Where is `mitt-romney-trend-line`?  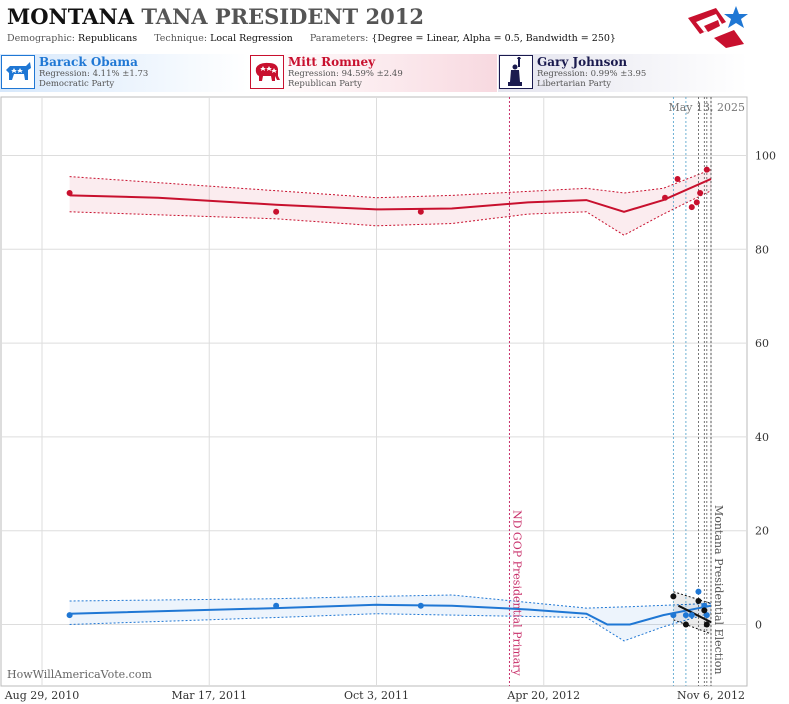 mitt-romney-trend-line is located at coordinates (390, 195).